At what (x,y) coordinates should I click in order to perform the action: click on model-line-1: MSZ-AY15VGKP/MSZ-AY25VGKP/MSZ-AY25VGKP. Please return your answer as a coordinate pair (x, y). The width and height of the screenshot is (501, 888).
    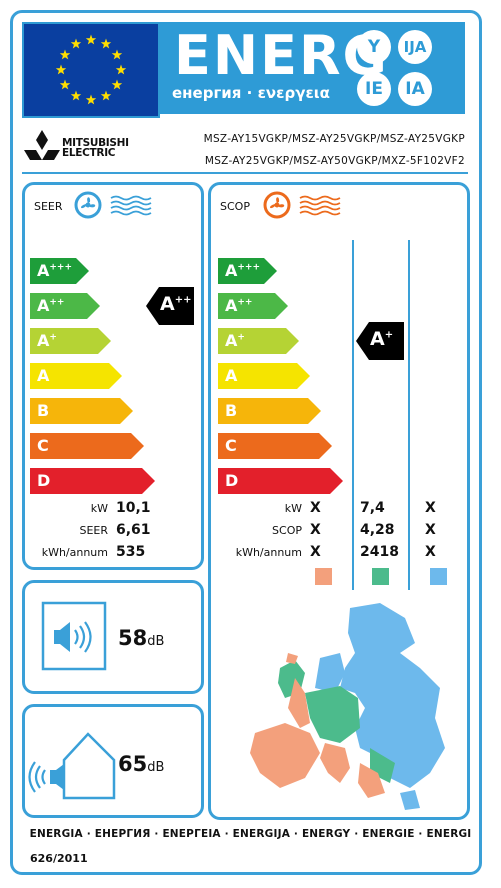
    Looking at the image, I should click on (334, 139).